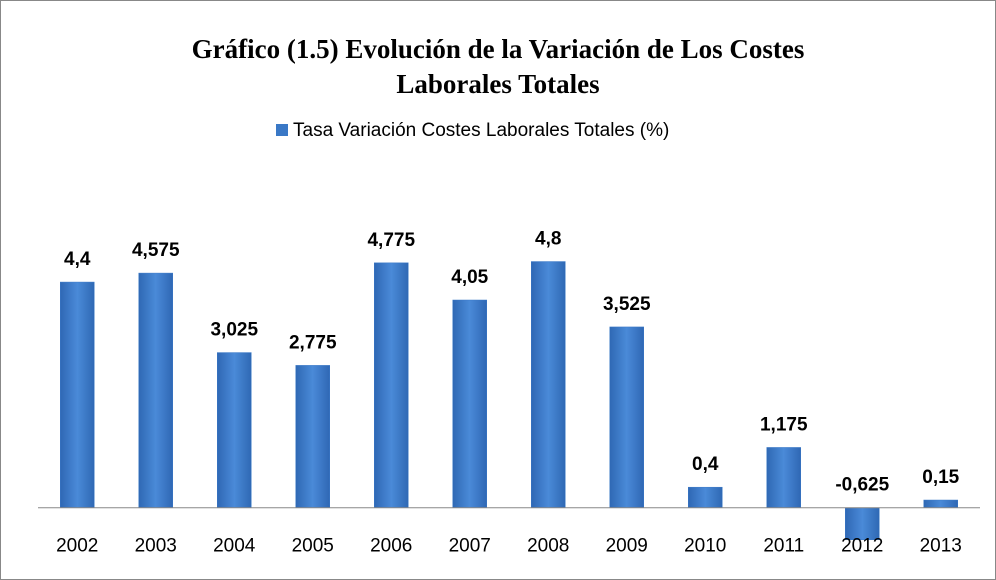 The width and height of the screenshot is (996, 580). What do you see at coordinates (470, 546) in the screenshot?
I see `x-tick-label: 2007` at bounding box center [470, 546].